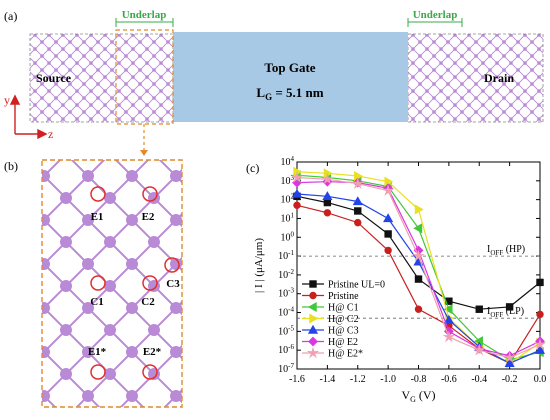 This screenshot has width=550, height=420. I want to click on site-label: E2*, so click(152, 352).